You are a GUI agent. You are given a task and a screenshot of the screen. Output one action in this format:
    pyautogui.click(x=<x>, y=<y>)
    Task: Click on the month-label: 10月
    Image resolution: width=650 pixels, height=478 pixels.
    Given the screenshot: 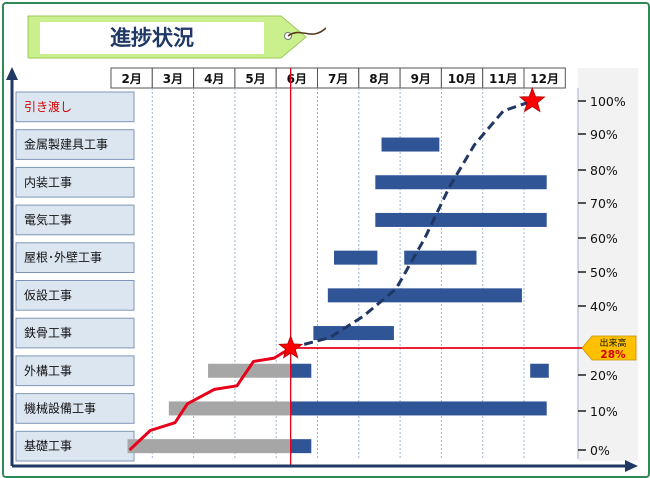 What is the action you would take?
    pyautogui.click(x=462, y=79)
    